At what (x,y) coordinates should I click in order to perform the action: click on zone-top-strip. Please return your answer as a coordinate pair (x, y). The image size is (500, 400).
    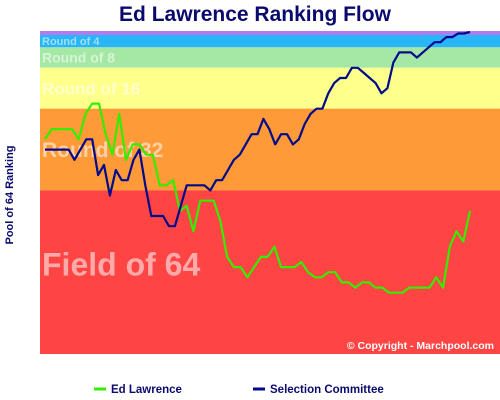
    Looking at the image, I should click on (270, 33).